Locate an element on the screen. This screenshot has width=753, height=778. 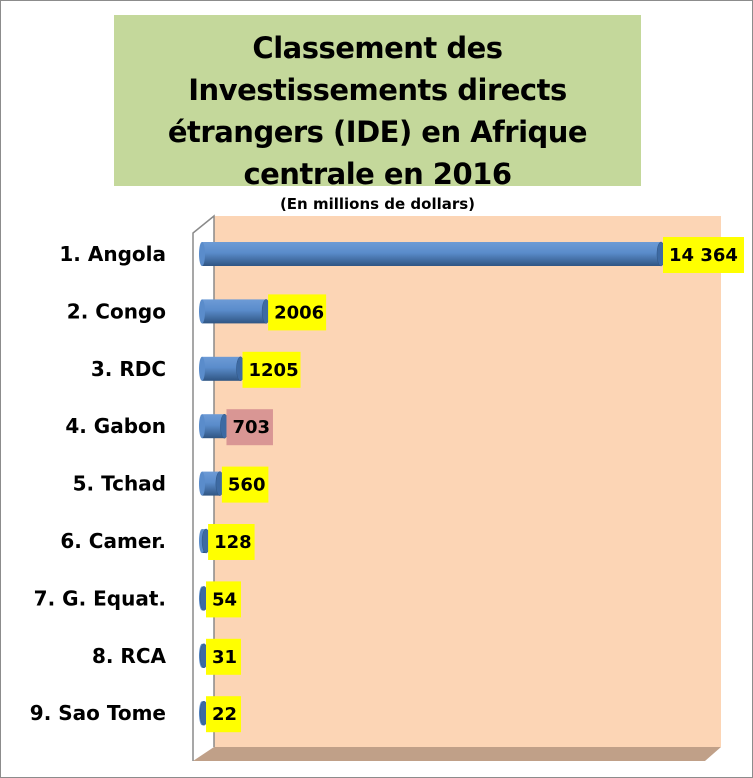
data-label: 14 364 is located at coordinates (703, 255).